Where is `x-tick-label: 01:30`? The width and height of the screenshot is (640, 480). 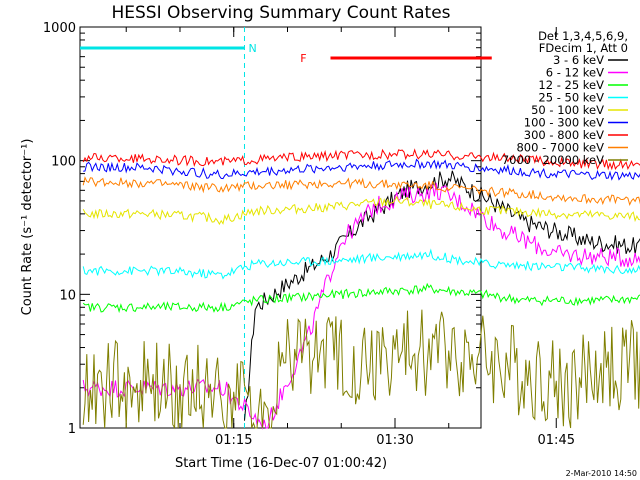 x-tick-label: 01:30 is located at coordinates (394, 440).